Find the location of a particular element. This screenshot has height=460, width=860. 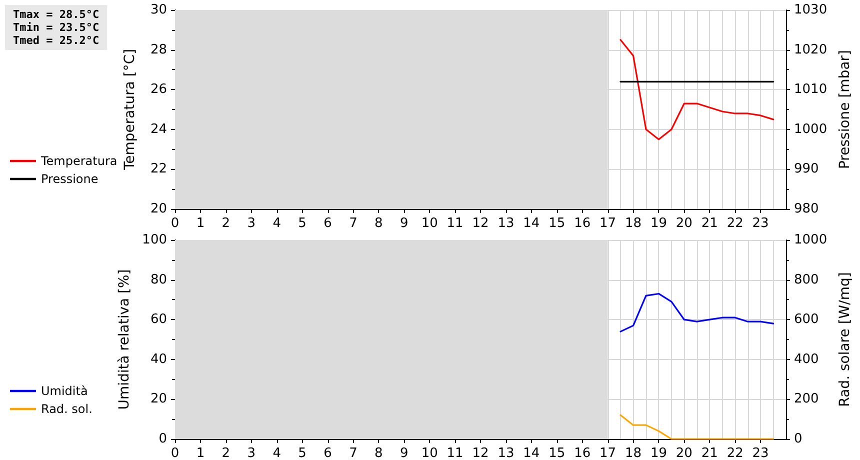

y2-tick-label: 1030 is located at coordinates (811, 10).